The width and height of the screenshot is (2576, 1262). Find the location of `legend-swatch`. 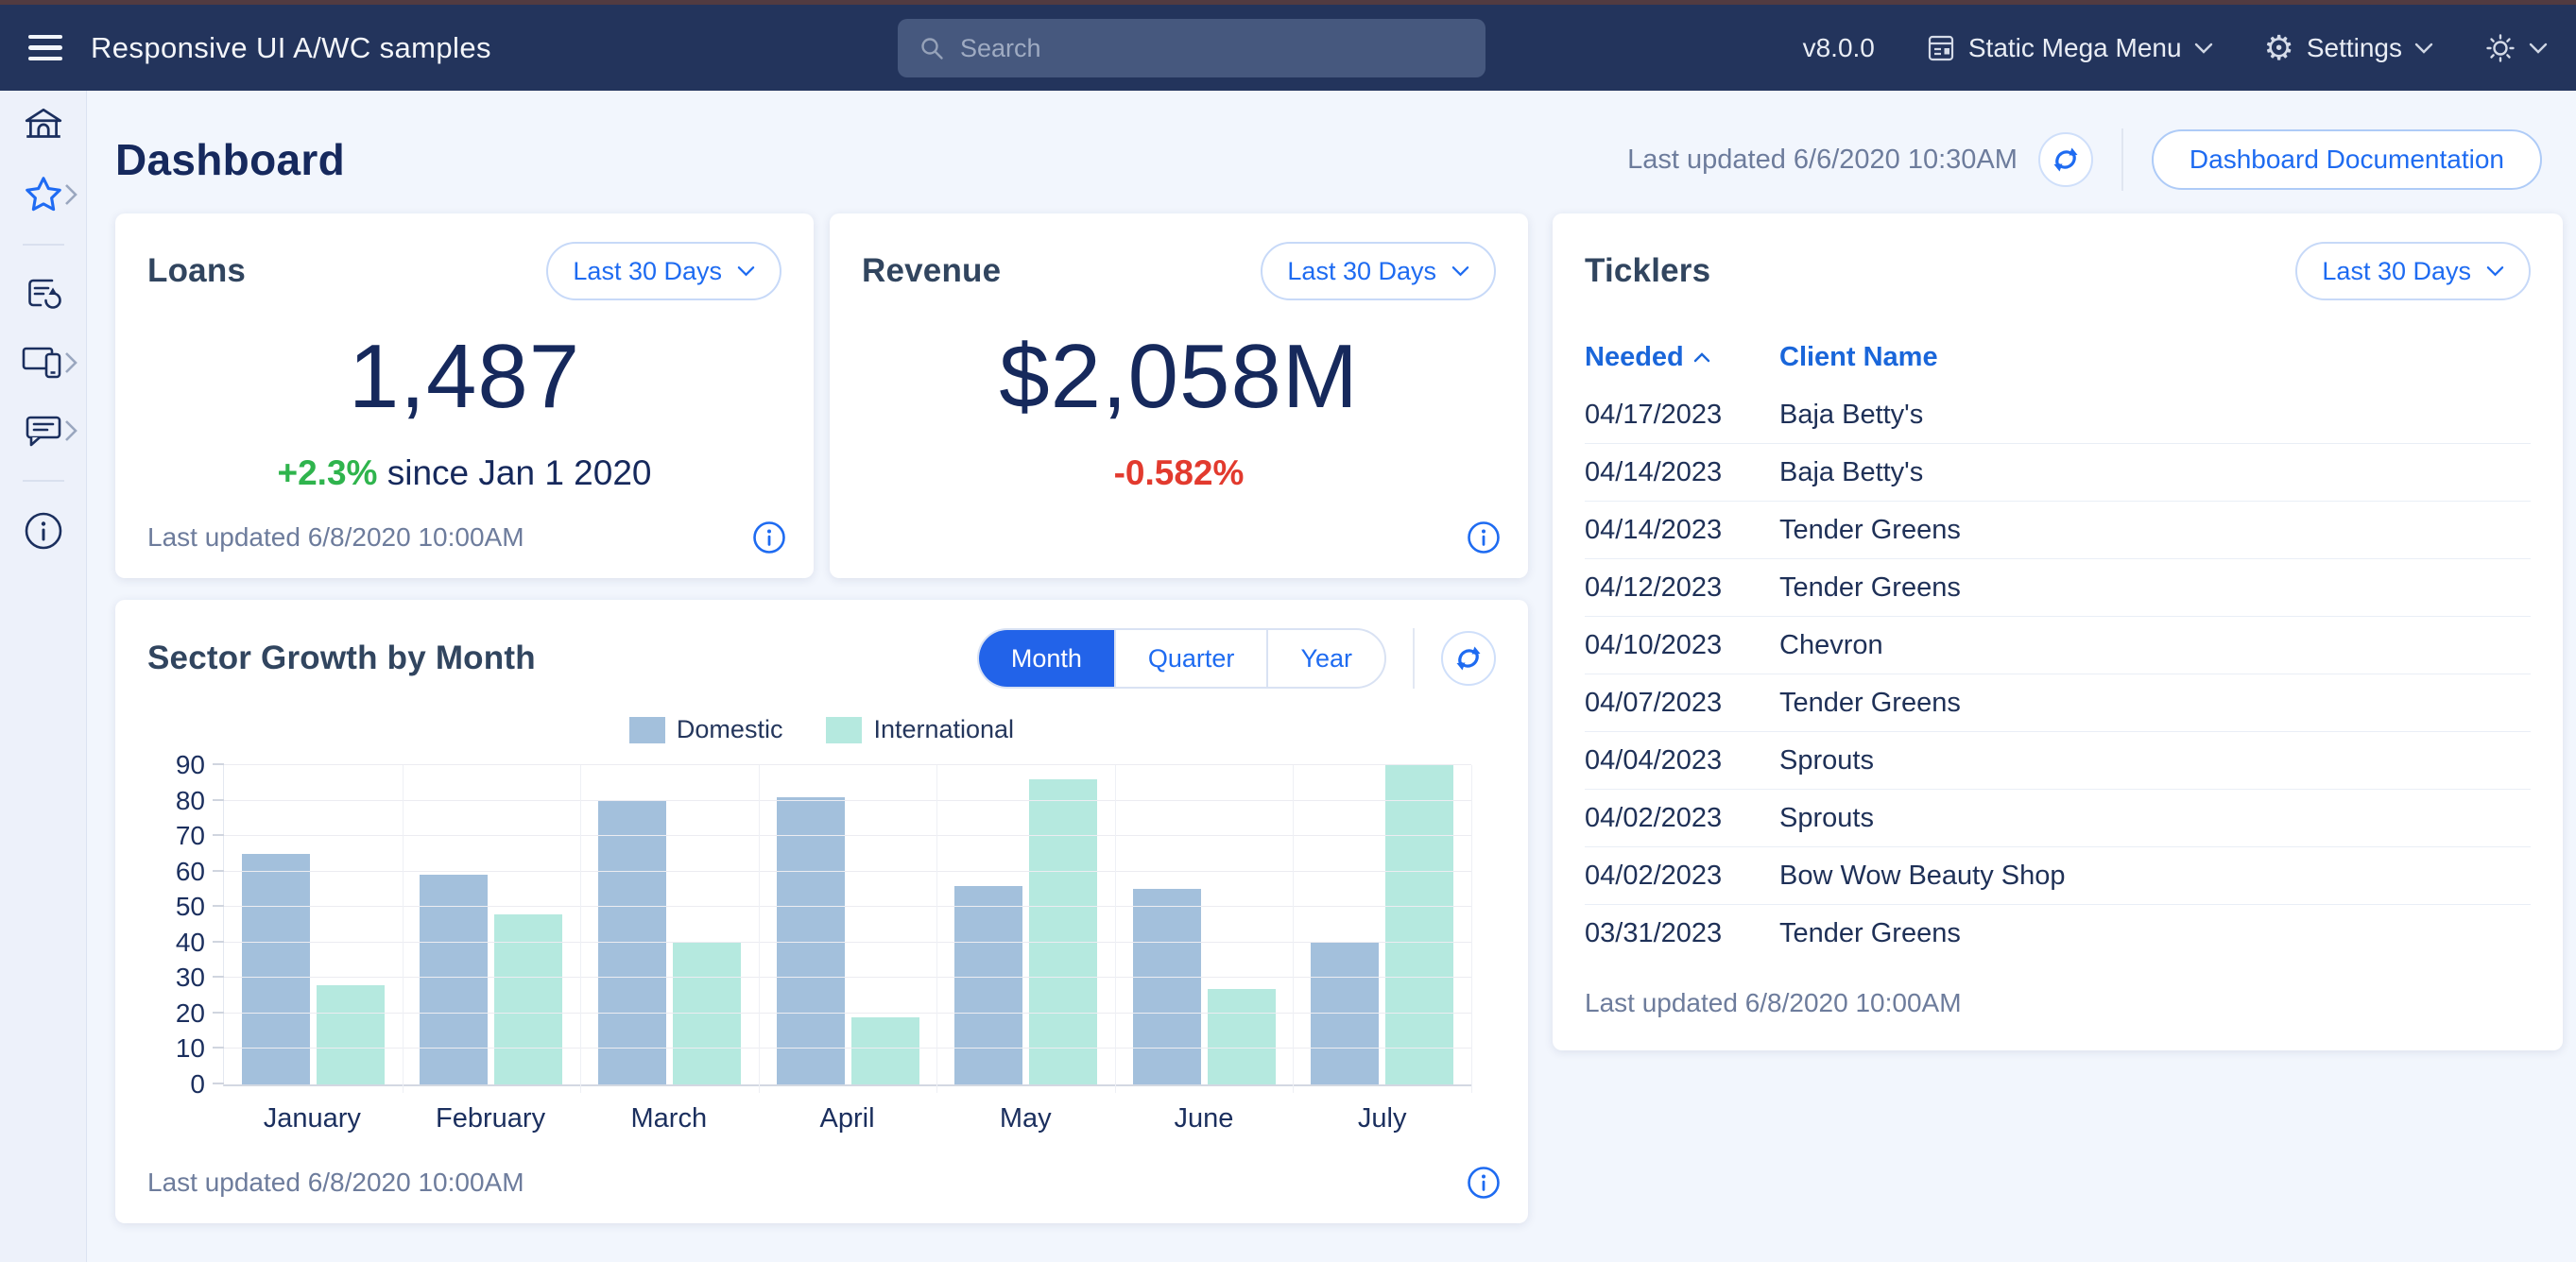

legend-swatch is located at coordinates (844, 730).